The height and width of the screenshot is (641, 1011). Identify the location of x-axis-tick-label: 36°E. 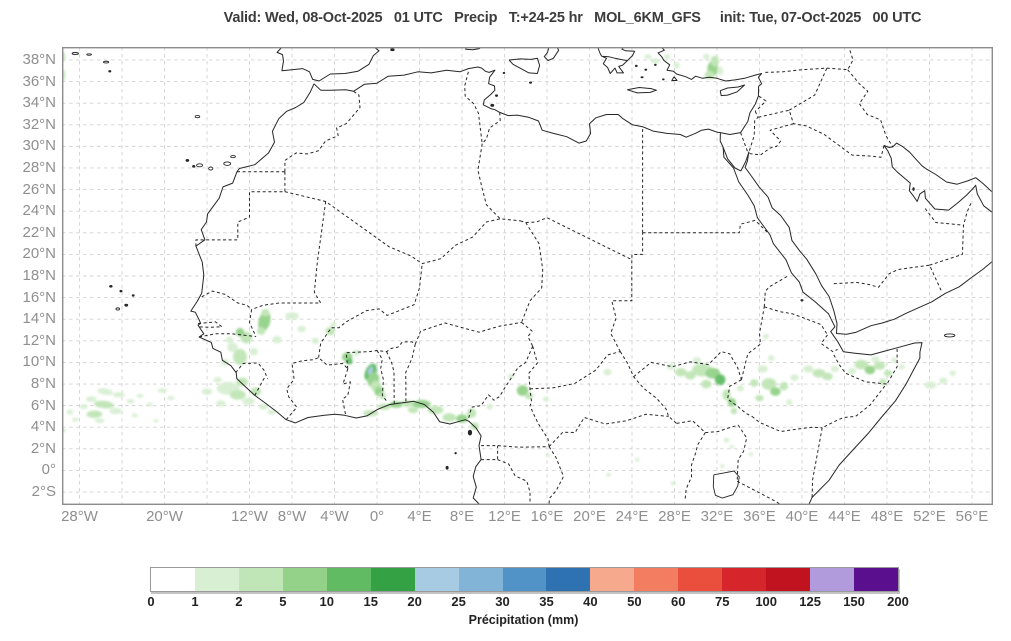
(759, 516).